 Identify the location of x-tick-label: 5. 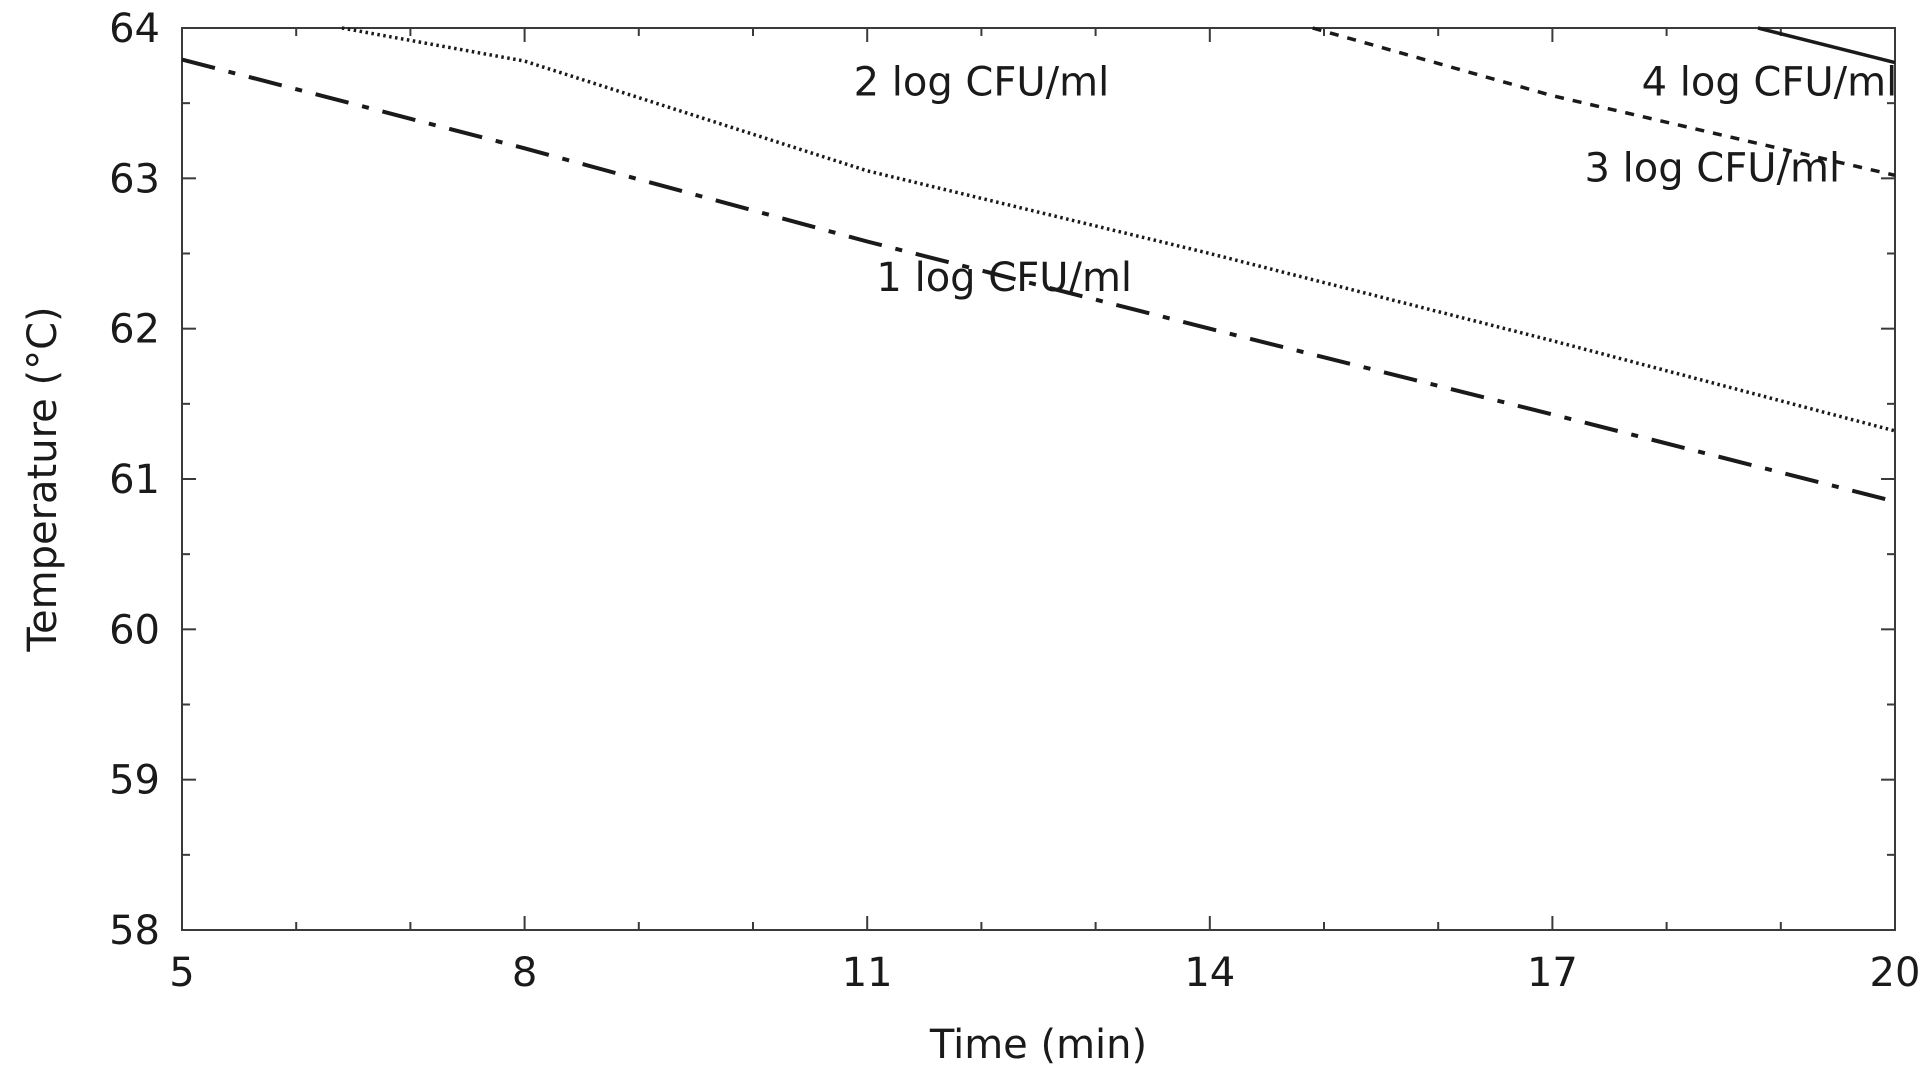
(181, 973).